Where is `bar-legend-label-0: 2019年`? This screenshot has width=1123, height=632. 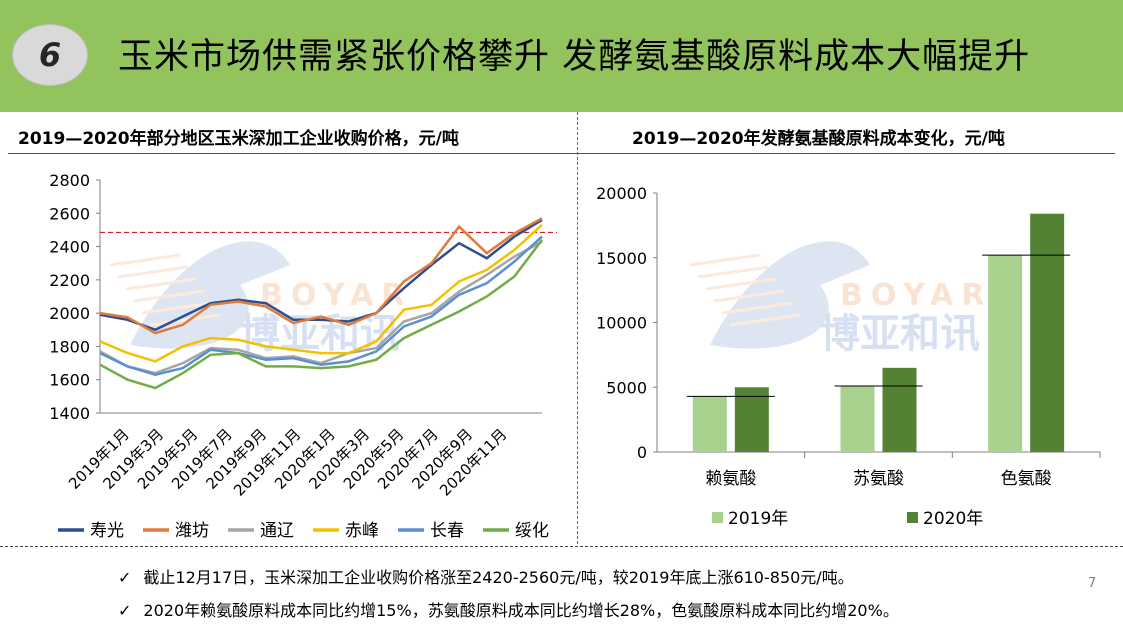 bar-legend-label-0: 2019年 is located at coordinates (758, 519).